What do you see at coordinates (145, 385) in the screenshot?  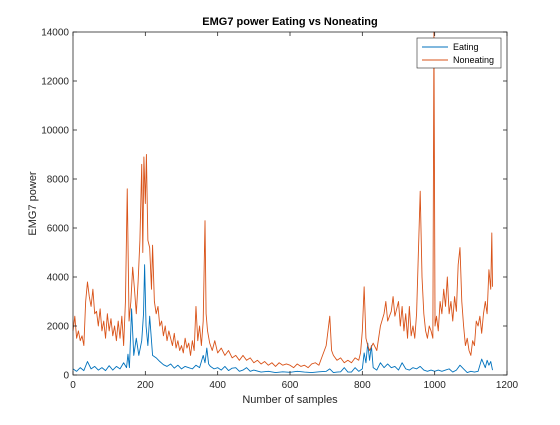 I see `x-tick-label: 200` at bounding box center [145, 385].